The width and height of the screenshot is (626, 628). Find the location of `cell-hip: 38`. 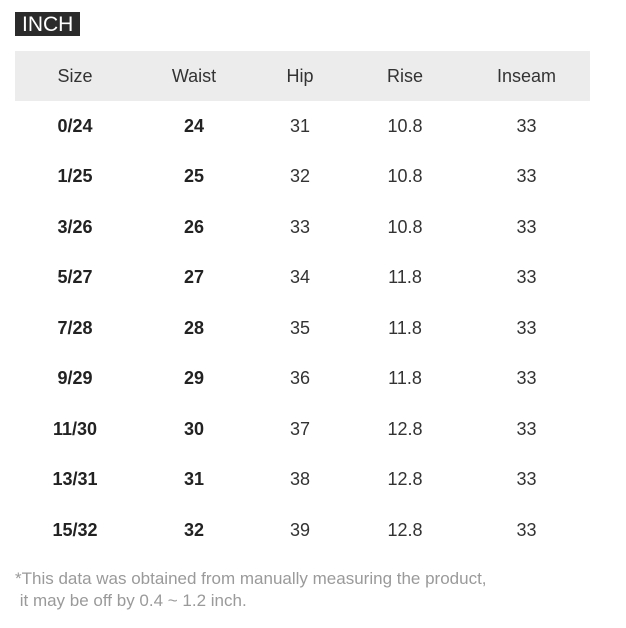

cell-hip: 38 is located at coordinates (300, 479).